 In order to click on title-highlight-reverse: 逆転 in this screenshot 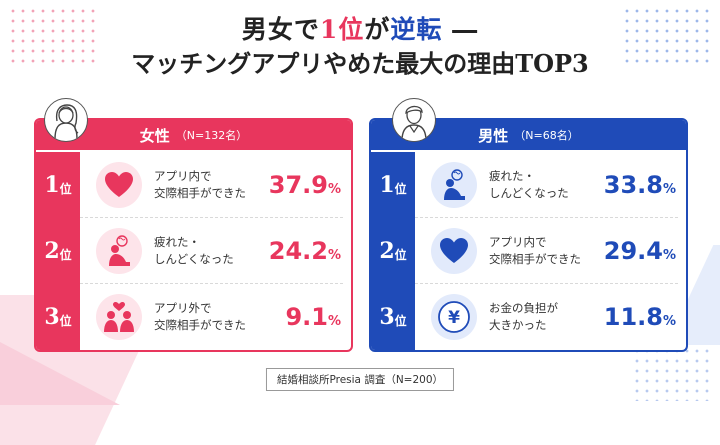, I will do `click(416, 29)`.